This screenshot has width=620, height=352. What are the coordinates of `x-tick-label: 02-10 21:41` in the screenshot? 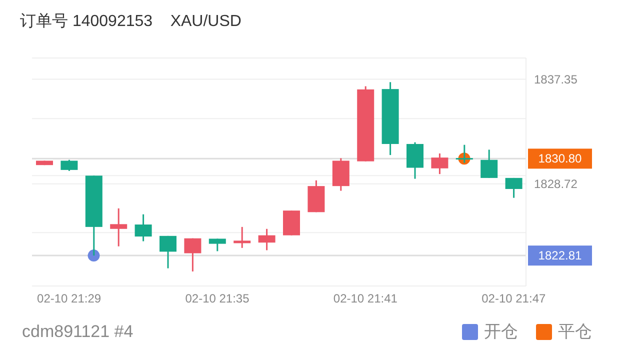 It's located at (365, 299).